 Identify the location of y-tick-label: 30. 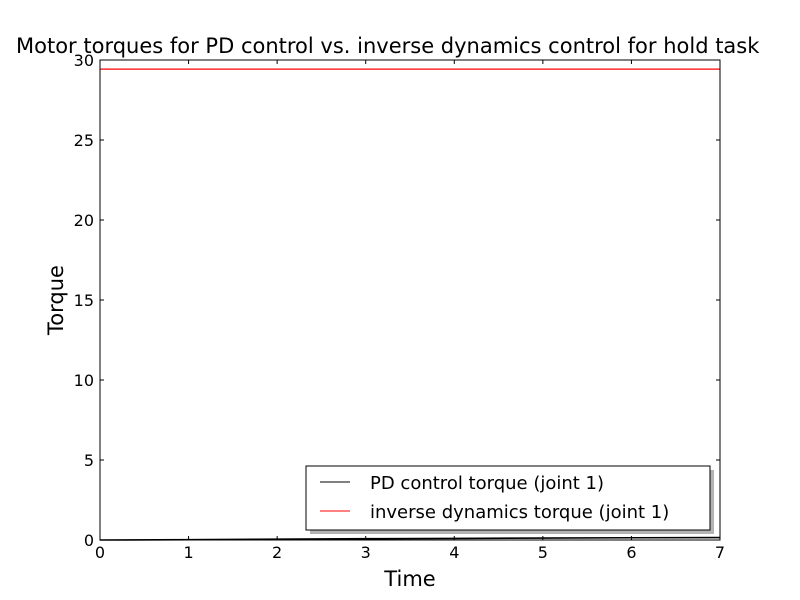
(84, 60).